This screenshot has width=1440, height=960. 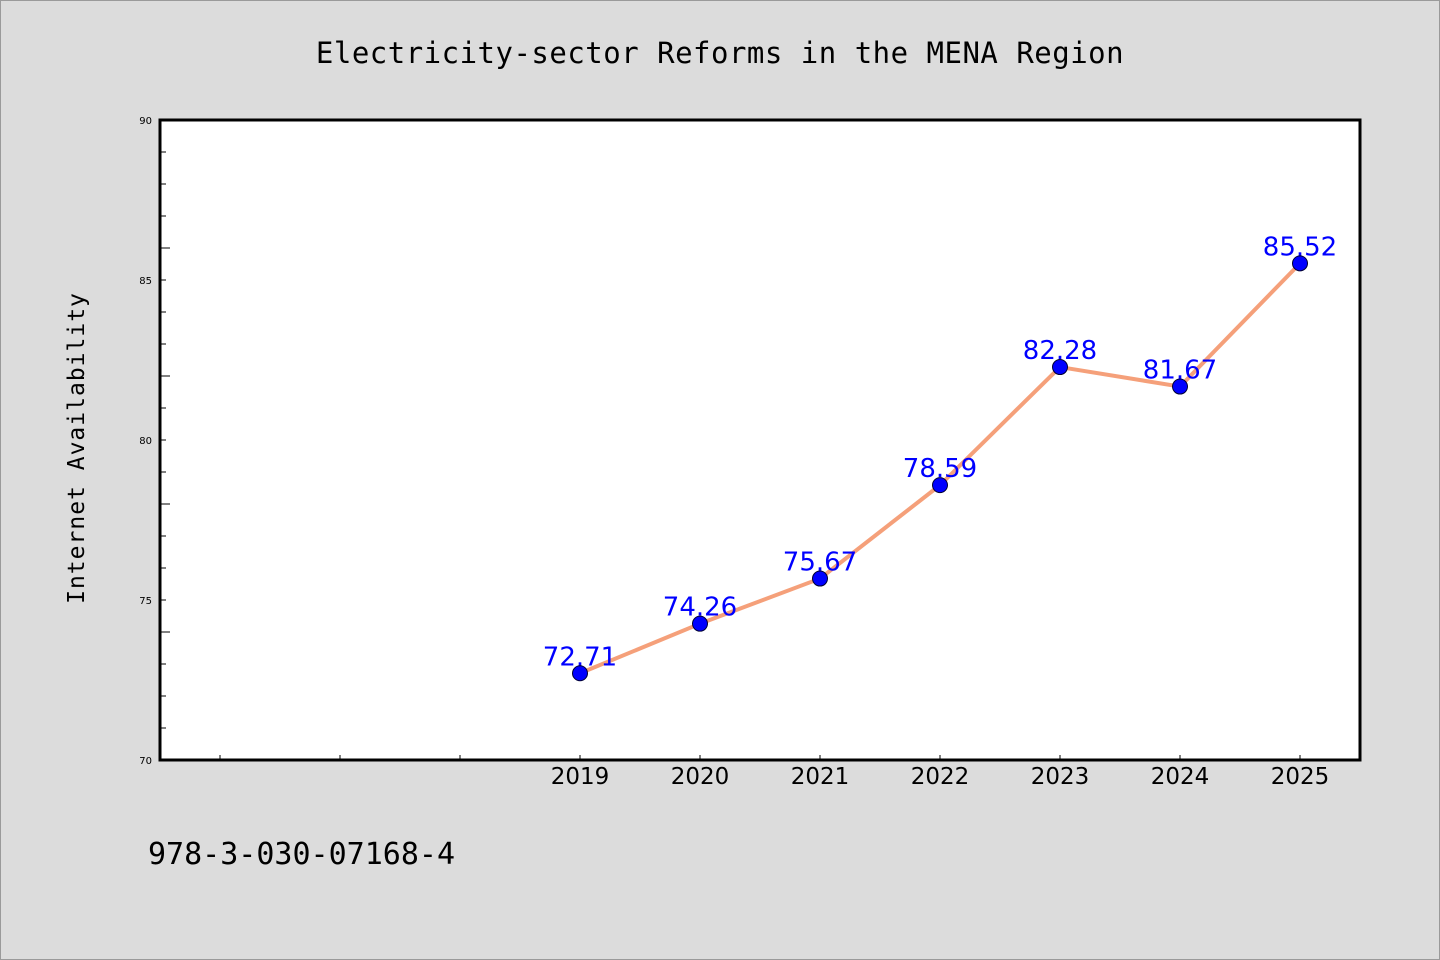 I want to click on y-tick-label: 75, so click(x=145, y=601).